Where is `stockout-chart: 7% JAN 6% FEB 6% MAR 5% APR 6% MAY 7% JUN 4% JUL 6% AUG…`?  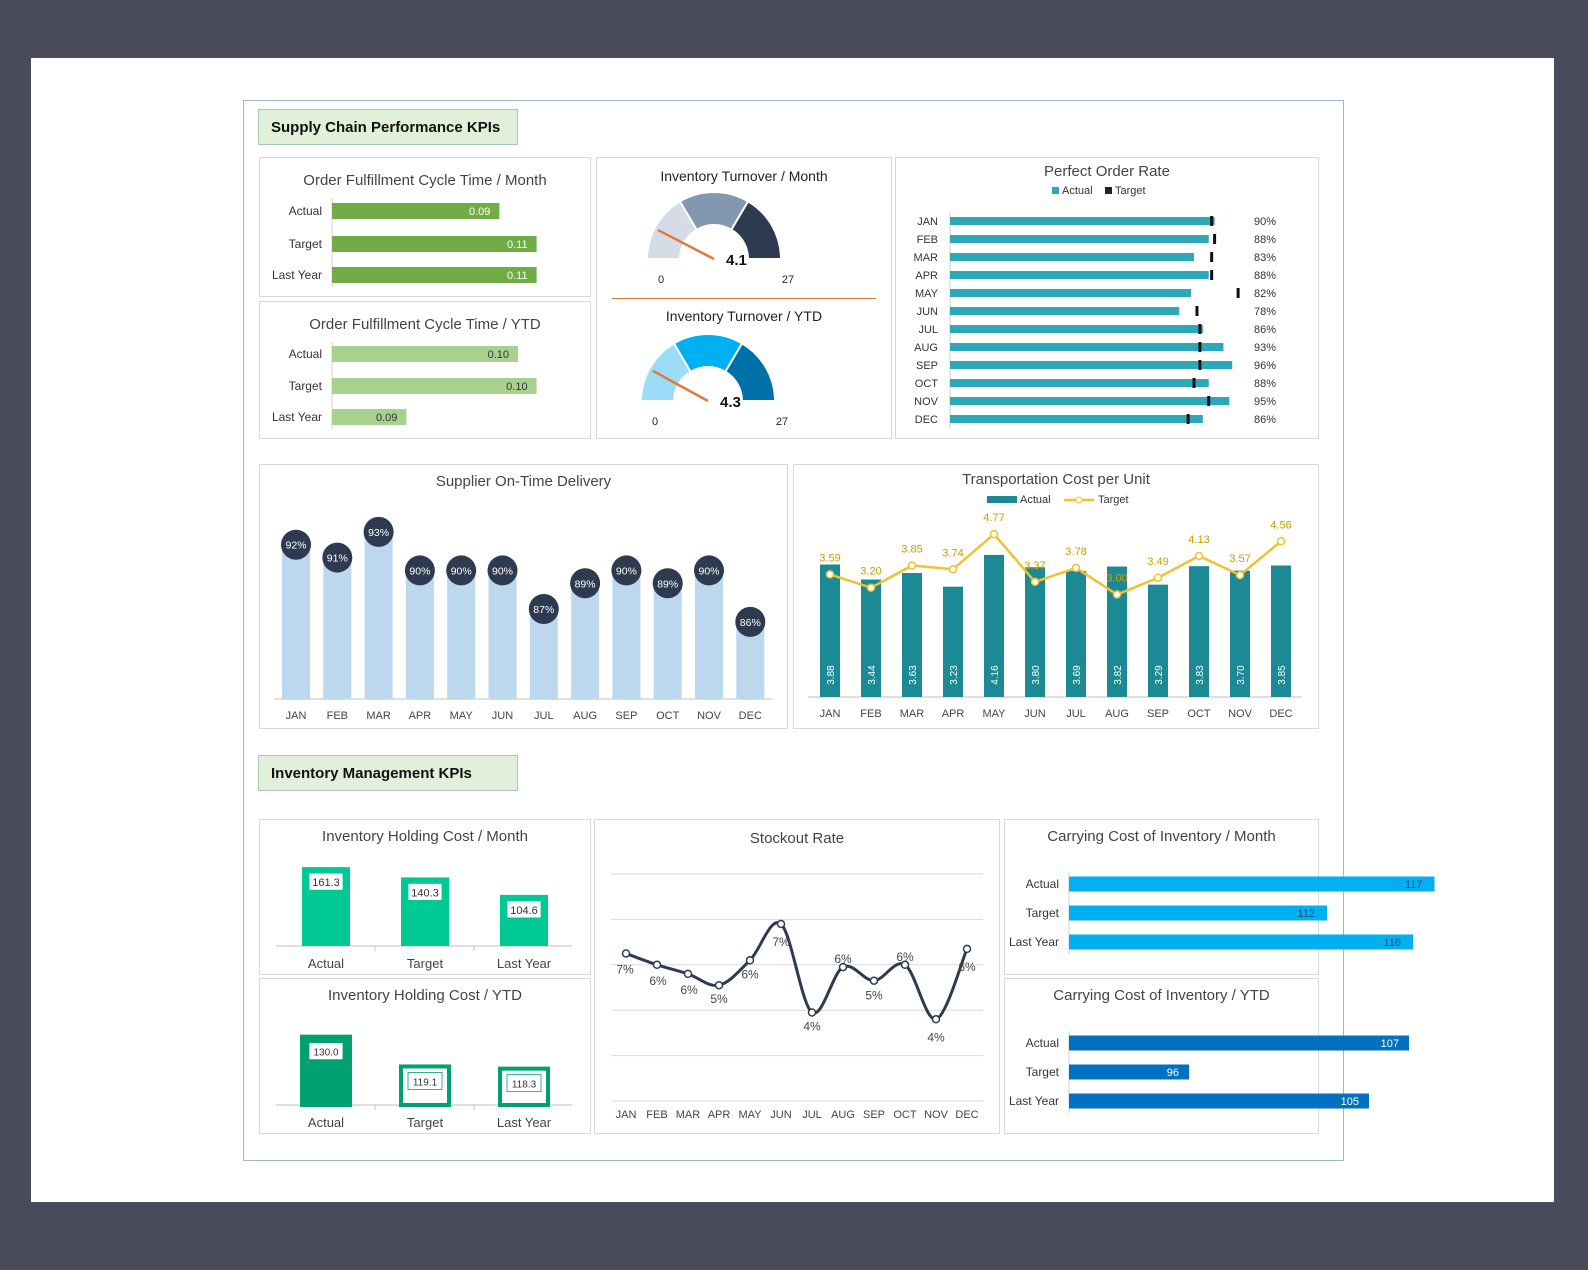 stockout-chart: 7% JAN 6% FEB 6% MAR 5% APR 6% MAY 7% JUN 4% JUL 6% AUG… is located at coordinates (797, 997).